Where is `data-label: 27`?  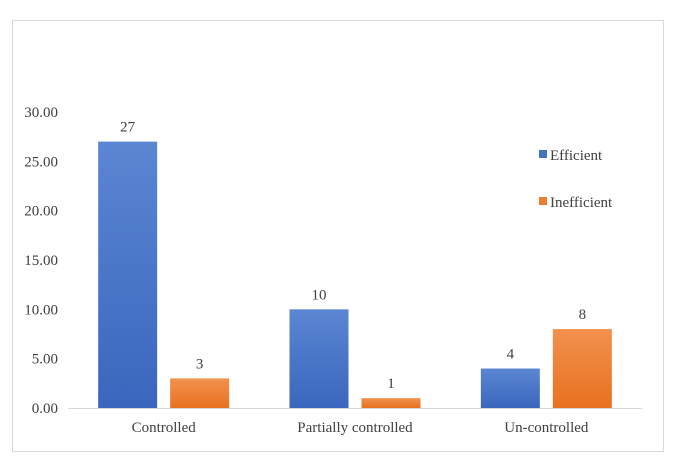
data-label: 27 is located at coordinates (128, 128).